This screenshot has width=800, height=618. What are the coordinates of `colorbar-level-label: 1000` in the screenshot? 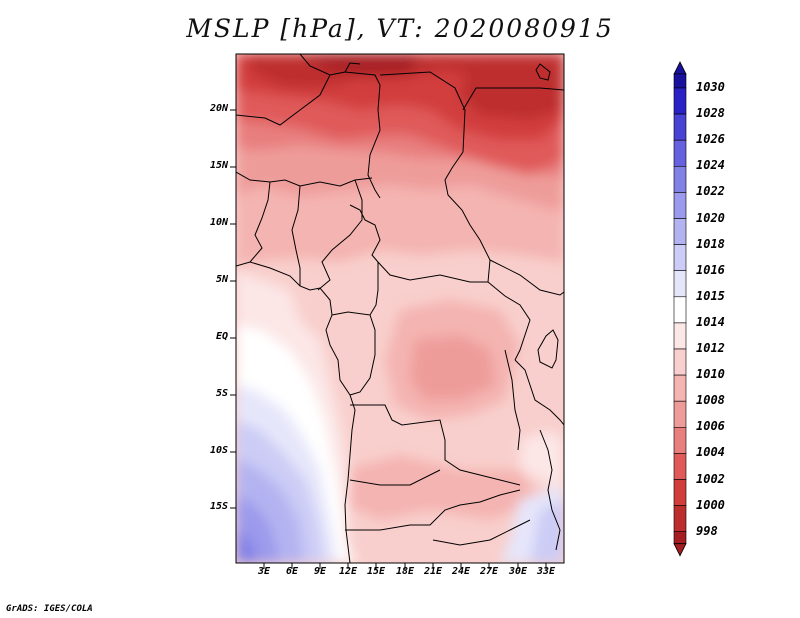 It's located at (710, 504).